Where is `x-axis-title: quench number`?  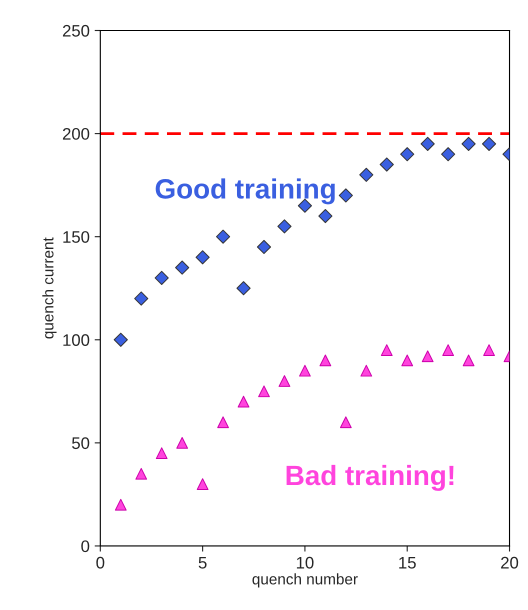
x-axis-title: quench number is located at coordinates (305, 580).